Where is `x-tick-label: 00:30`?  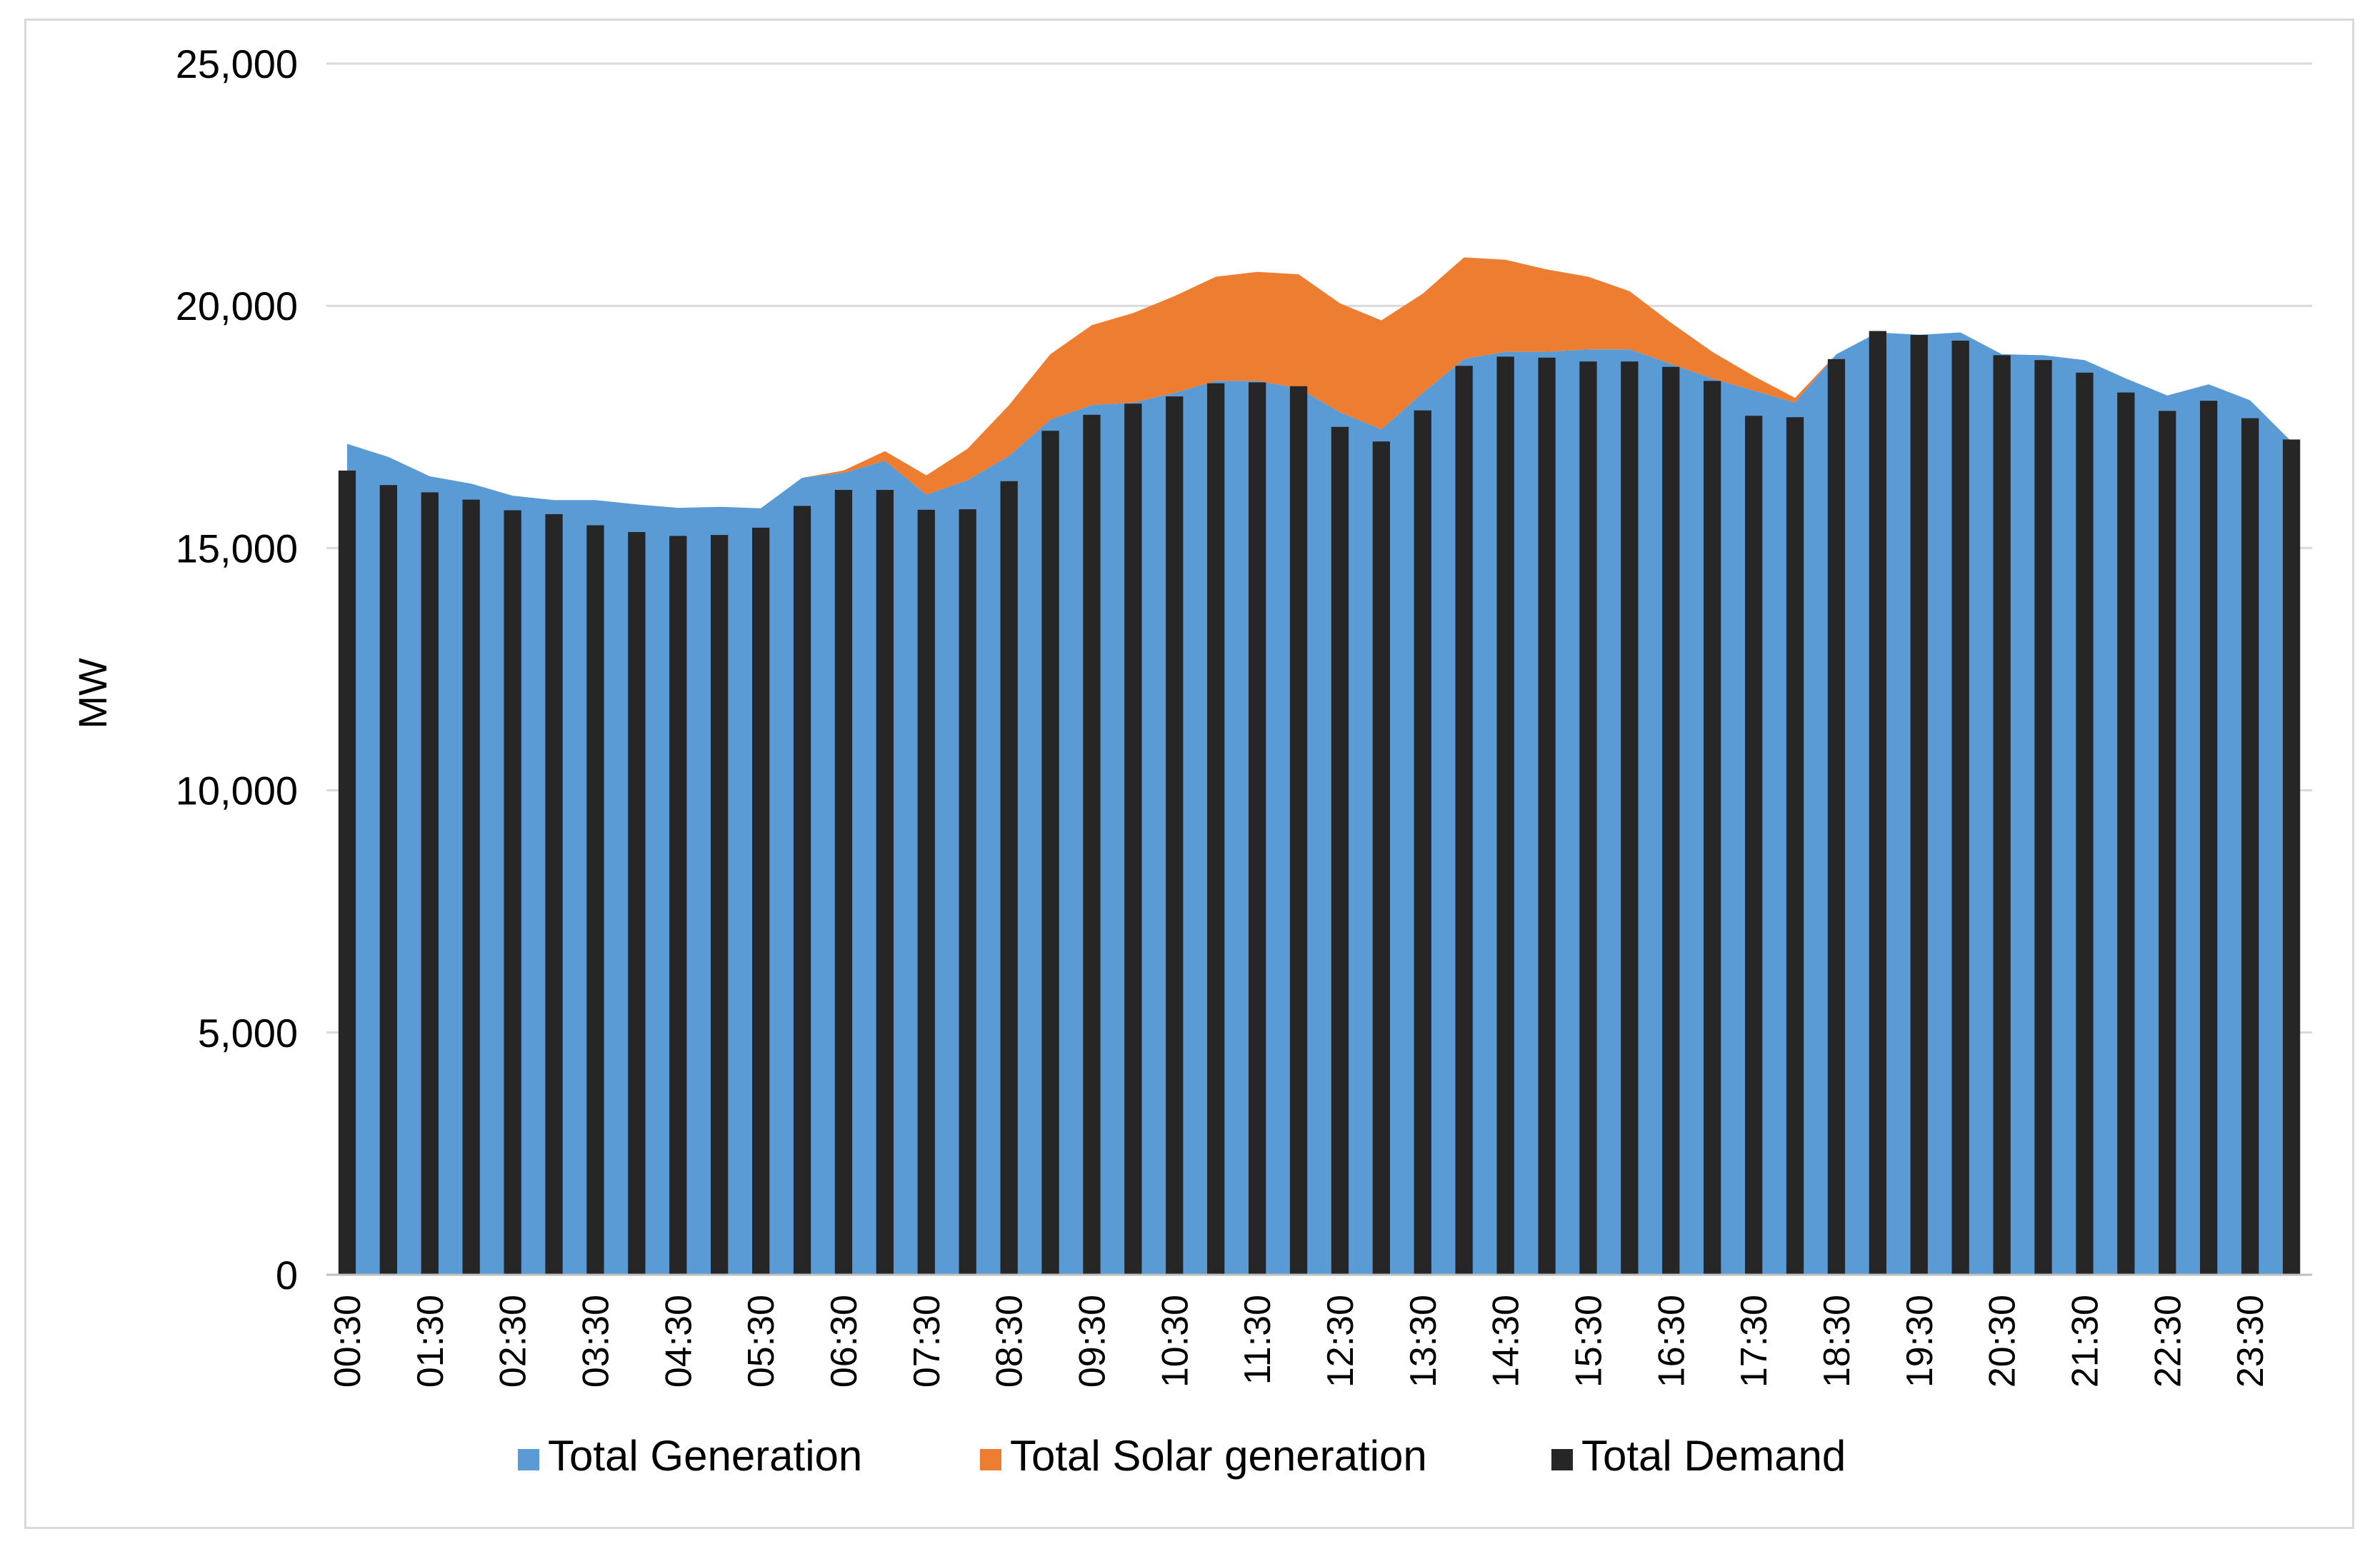 x-tick-label: 00:30 is located at coordinates (348, 1342).